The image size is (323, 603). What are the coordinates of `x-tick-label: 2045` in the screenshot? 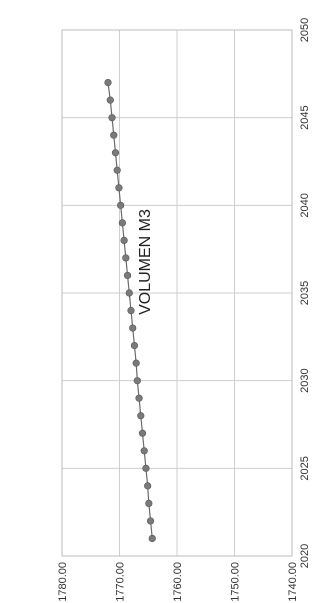 It's located at (305, 117).